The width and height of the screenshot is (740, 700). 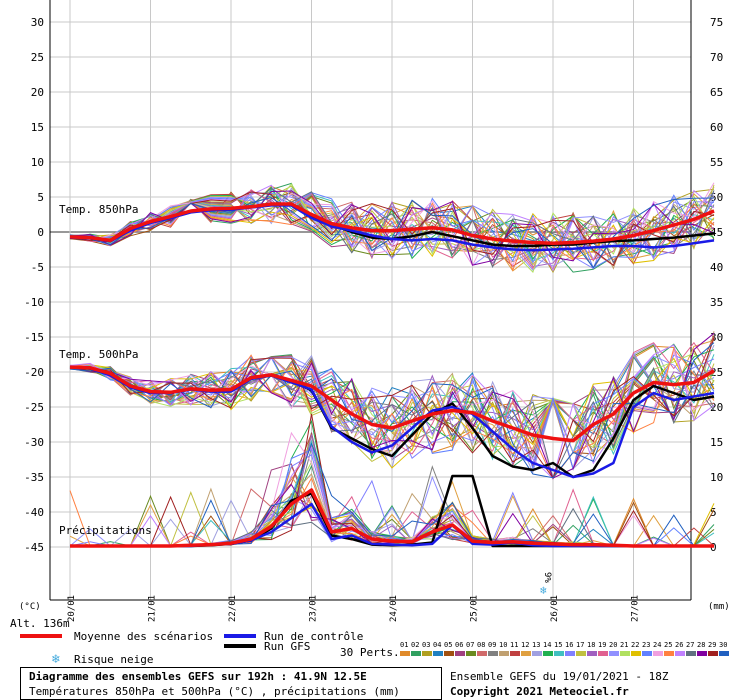 What do you see at coordinates (40, 197) in the screenshot?
I see `left-tick-label: 5` at bounding box center [40, 197].